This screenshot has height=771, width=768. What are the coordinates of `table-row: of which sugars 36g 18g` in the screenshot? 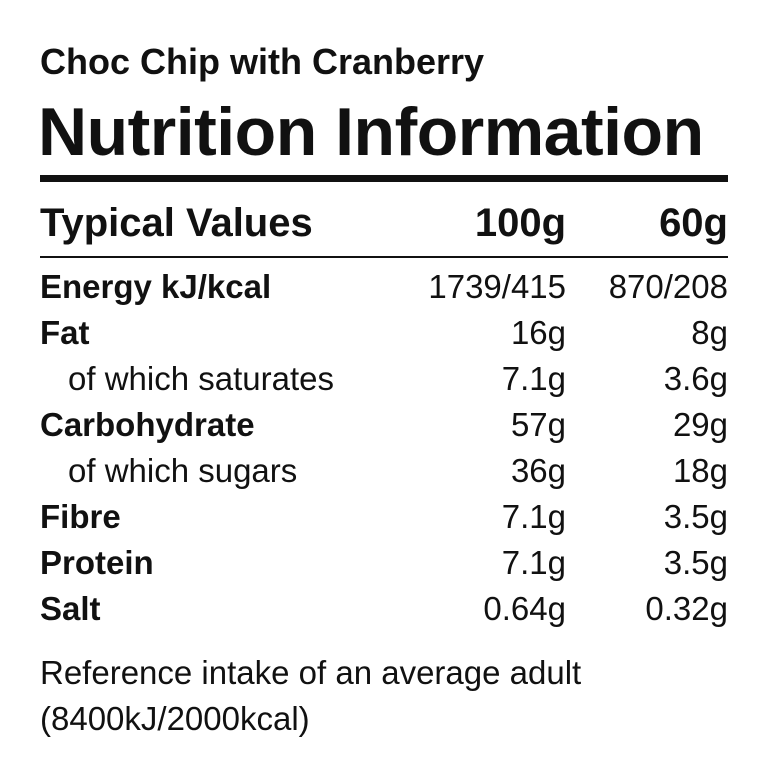 It's located at (384, 471).